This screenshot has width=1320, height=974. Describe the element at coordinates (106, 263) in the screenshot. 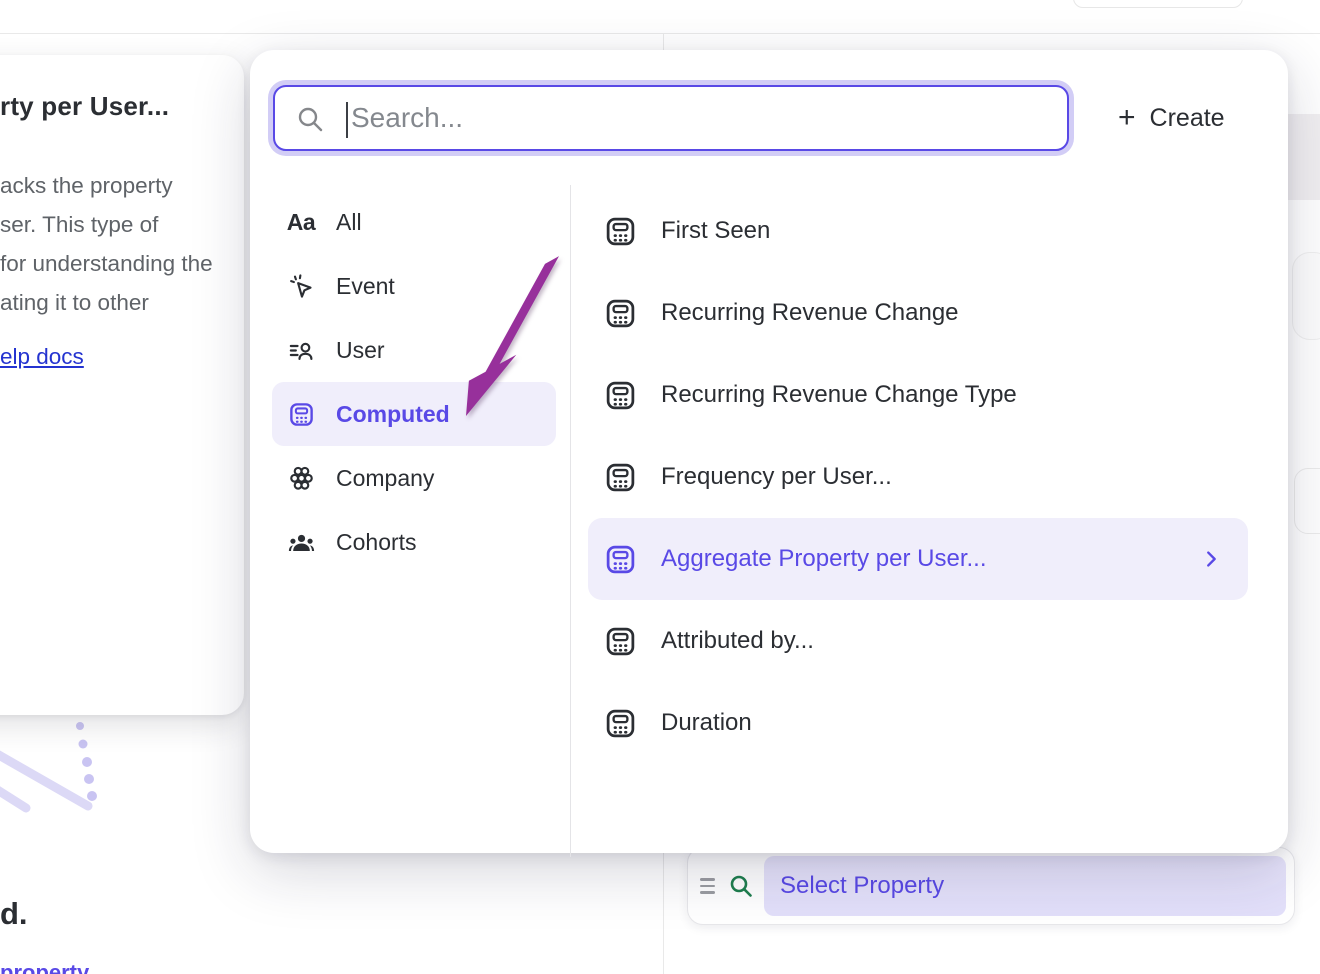

I see `tooltip-body-line: for understanding the` at that location.